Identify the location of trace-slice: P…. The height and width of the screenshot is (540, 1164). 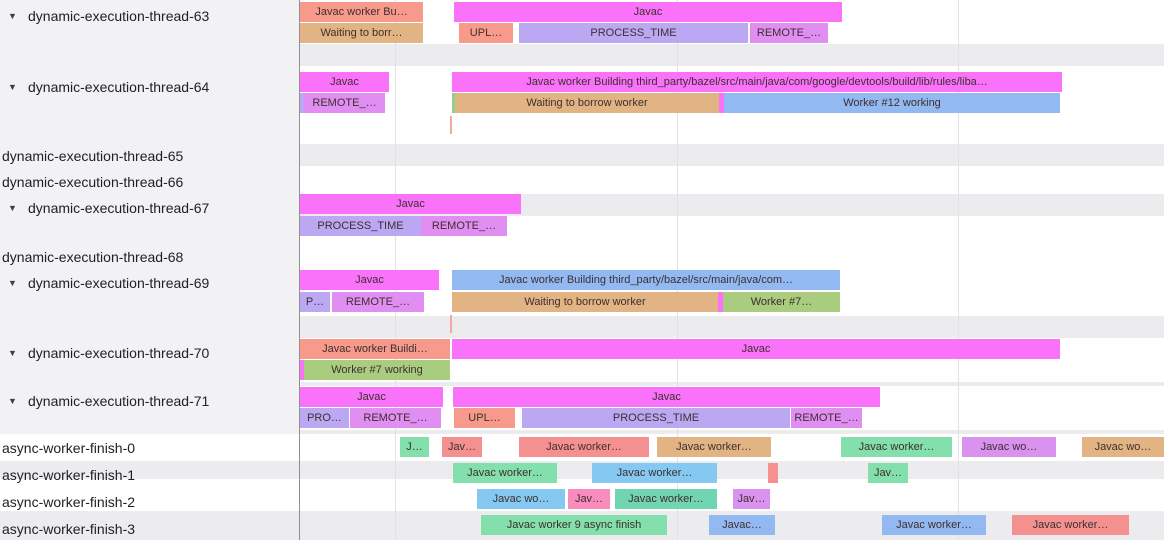
(315, 302).